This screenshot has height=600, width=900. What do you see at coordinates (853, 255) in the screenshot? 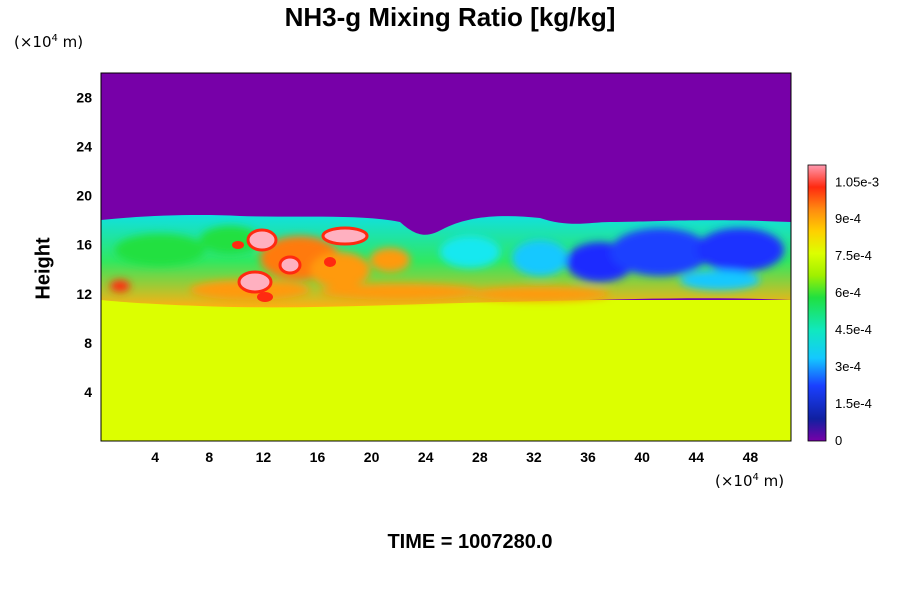
I see `colorbar-label: 7.5e-4` at bounding box center [853, 255].